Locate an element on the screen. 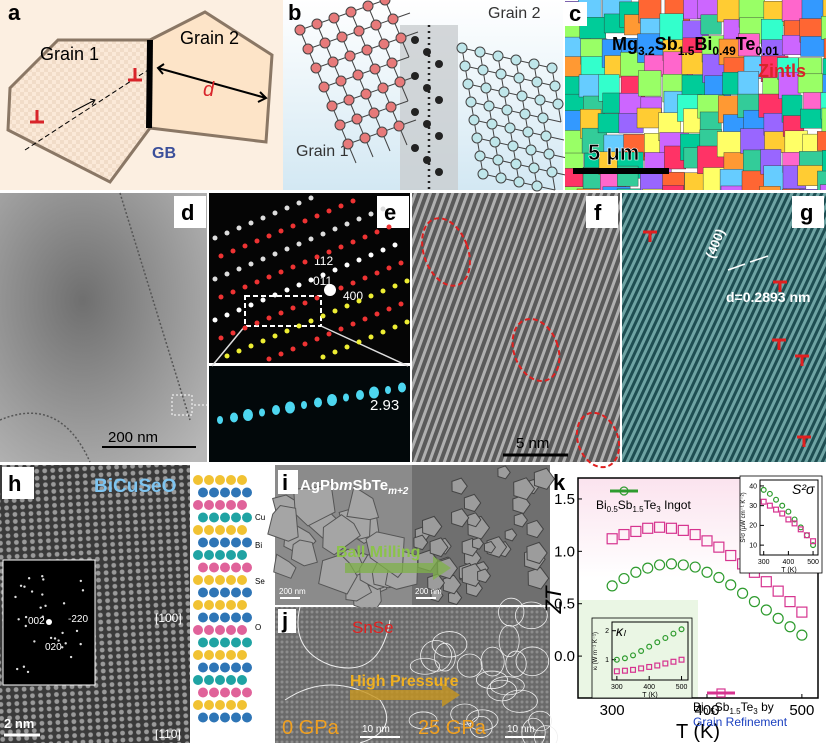 This screenshot has width=826, height=743. x-tick-label: 500 is located at coordinates (682, 687).